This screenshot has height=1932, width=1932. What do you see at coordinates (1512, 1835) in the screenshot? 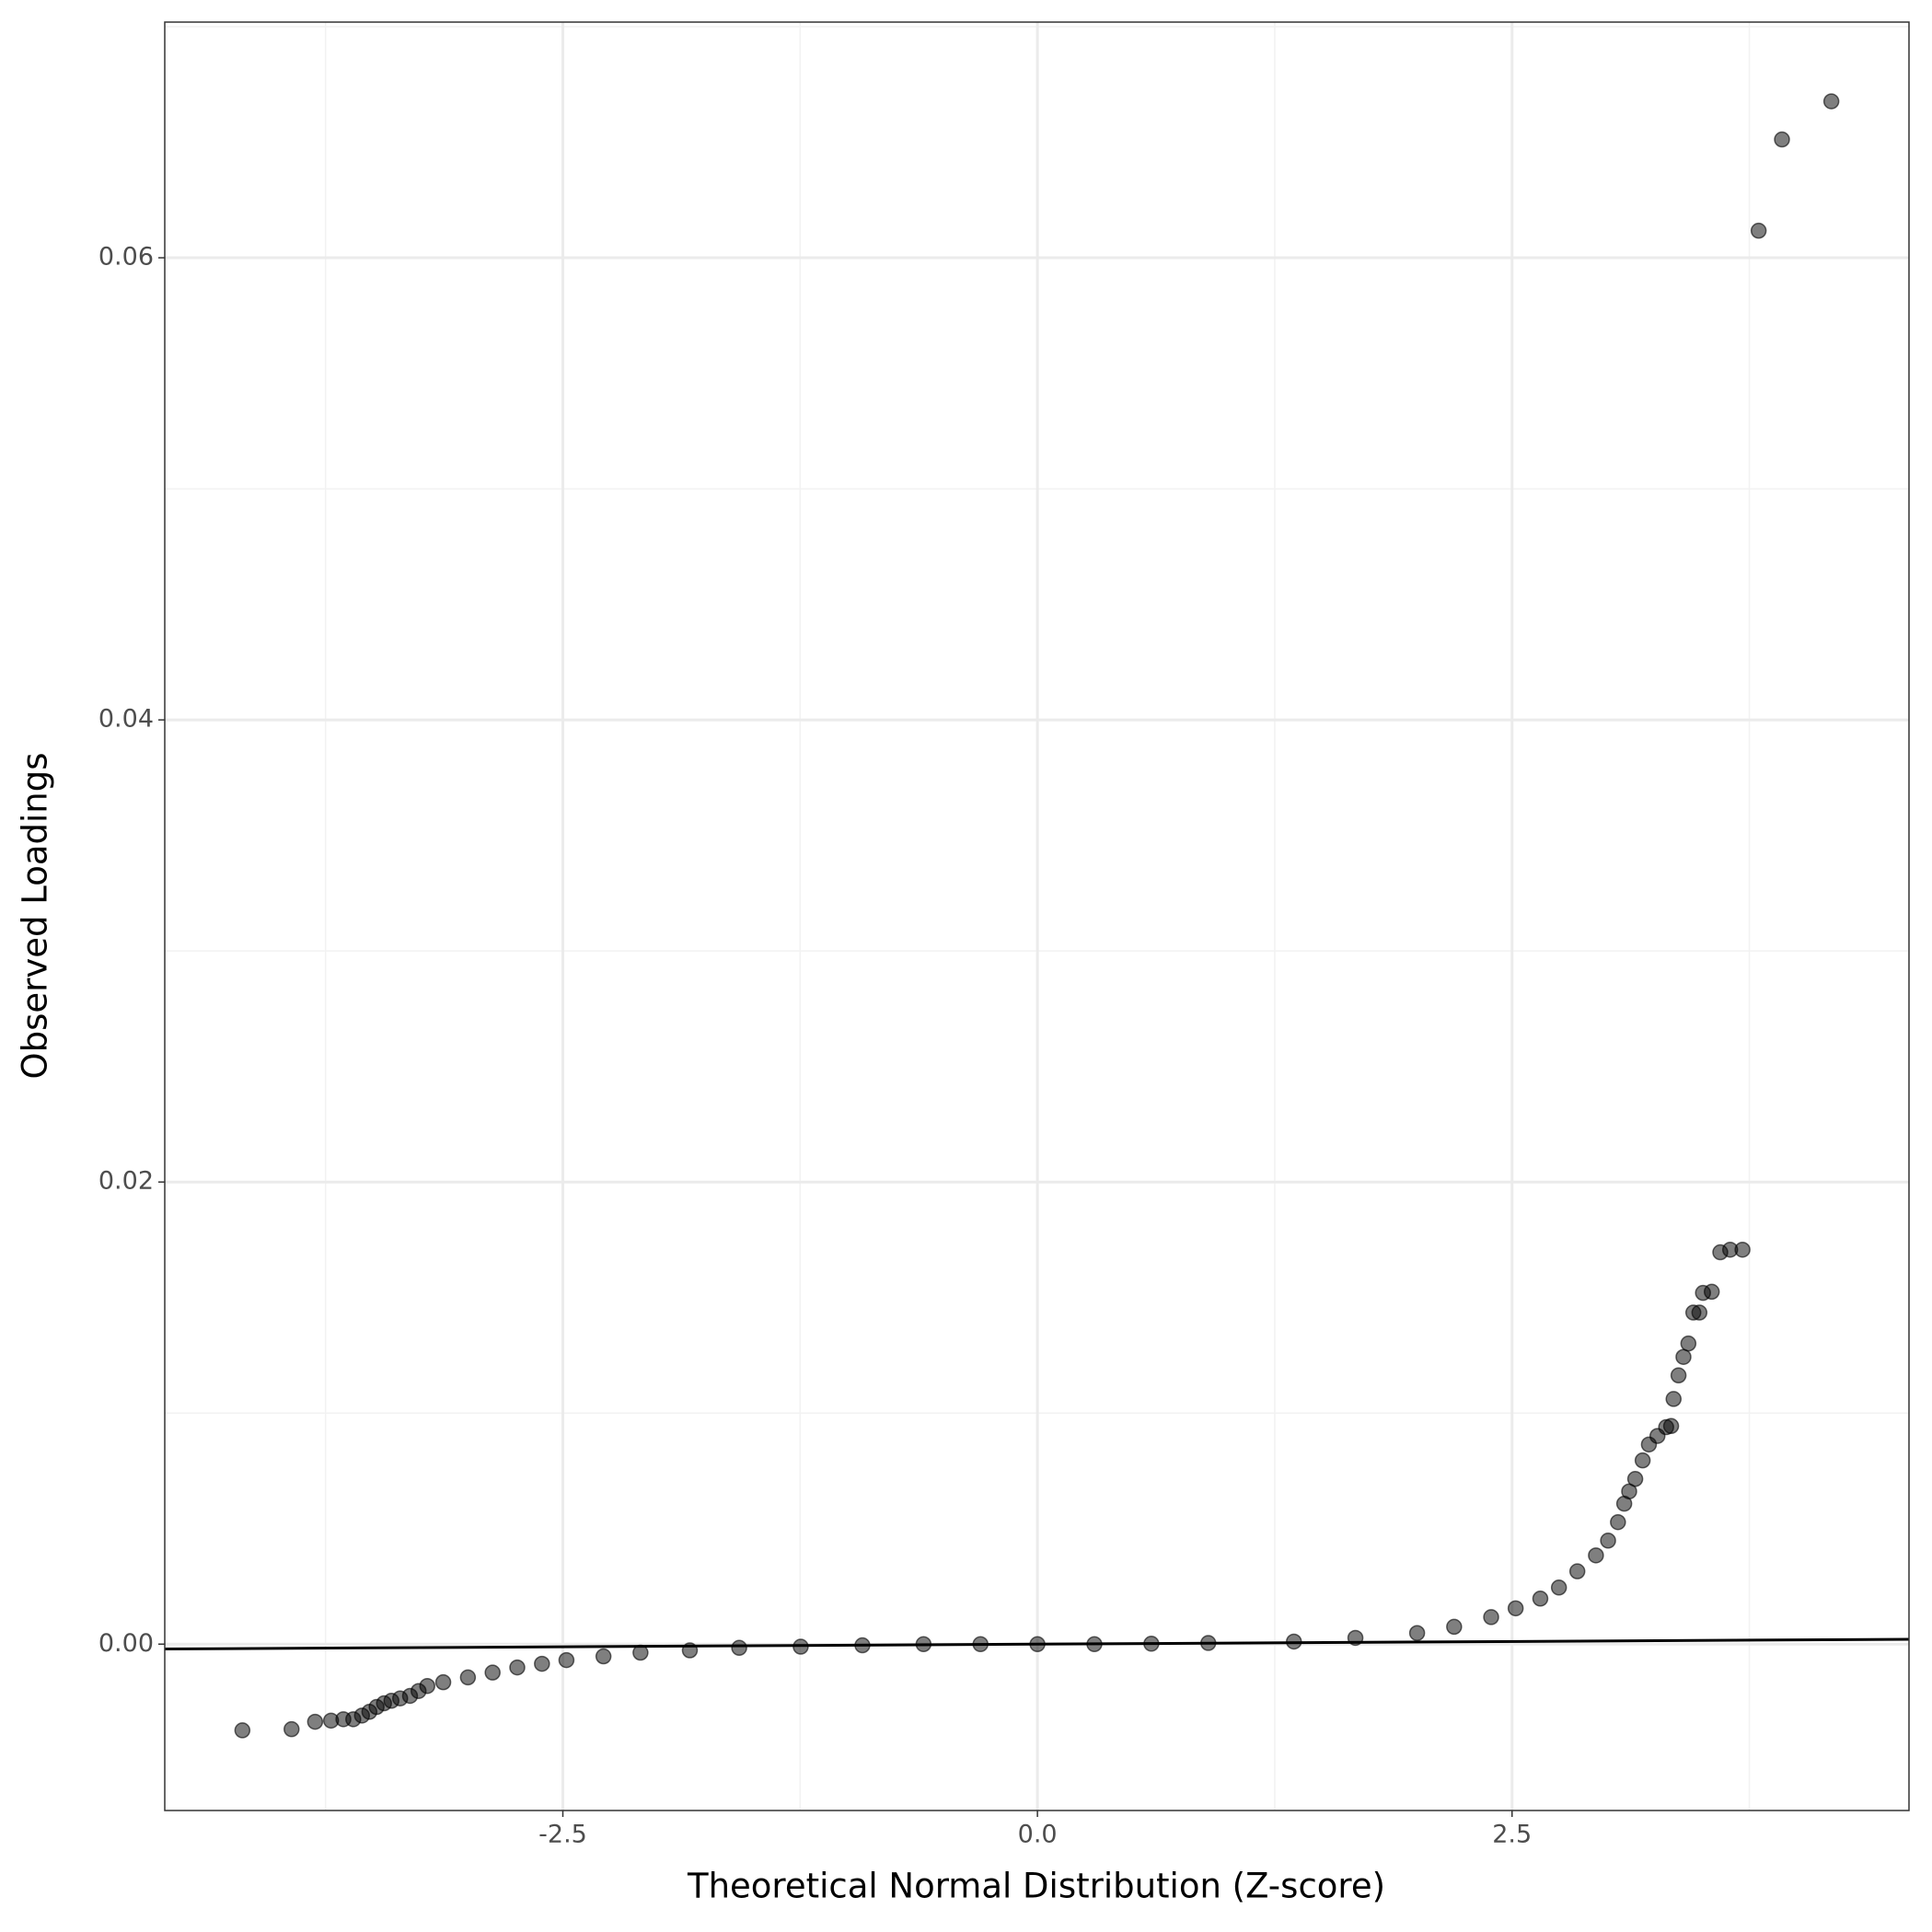
I see `x-tick-label: 2.5` at bounding box center [1512, 1835].